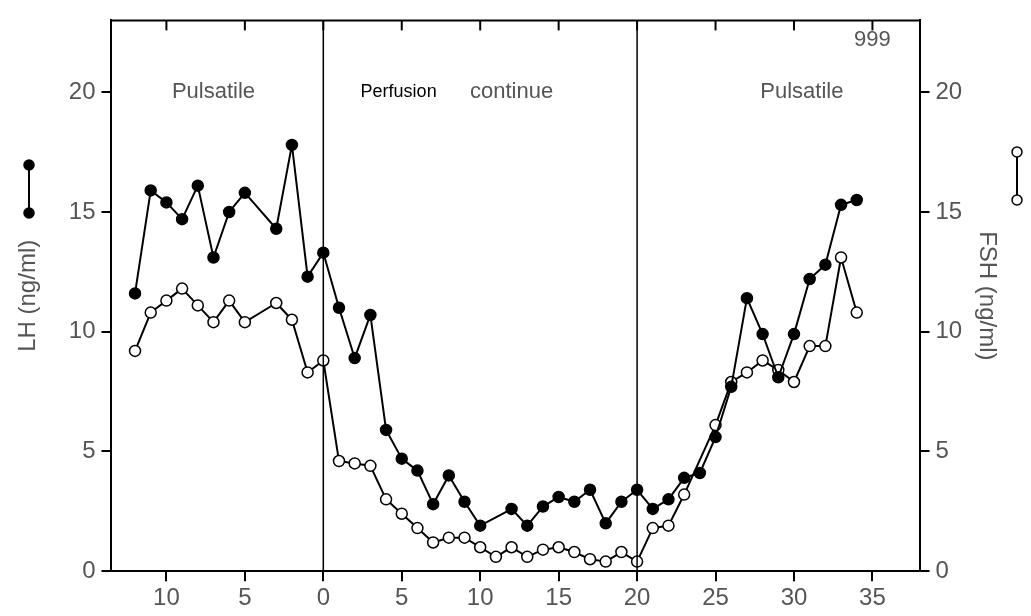 The width and height of the screenshot is (1031, 616). I want to click on y2-tick-label: 5, so click(942, 450).